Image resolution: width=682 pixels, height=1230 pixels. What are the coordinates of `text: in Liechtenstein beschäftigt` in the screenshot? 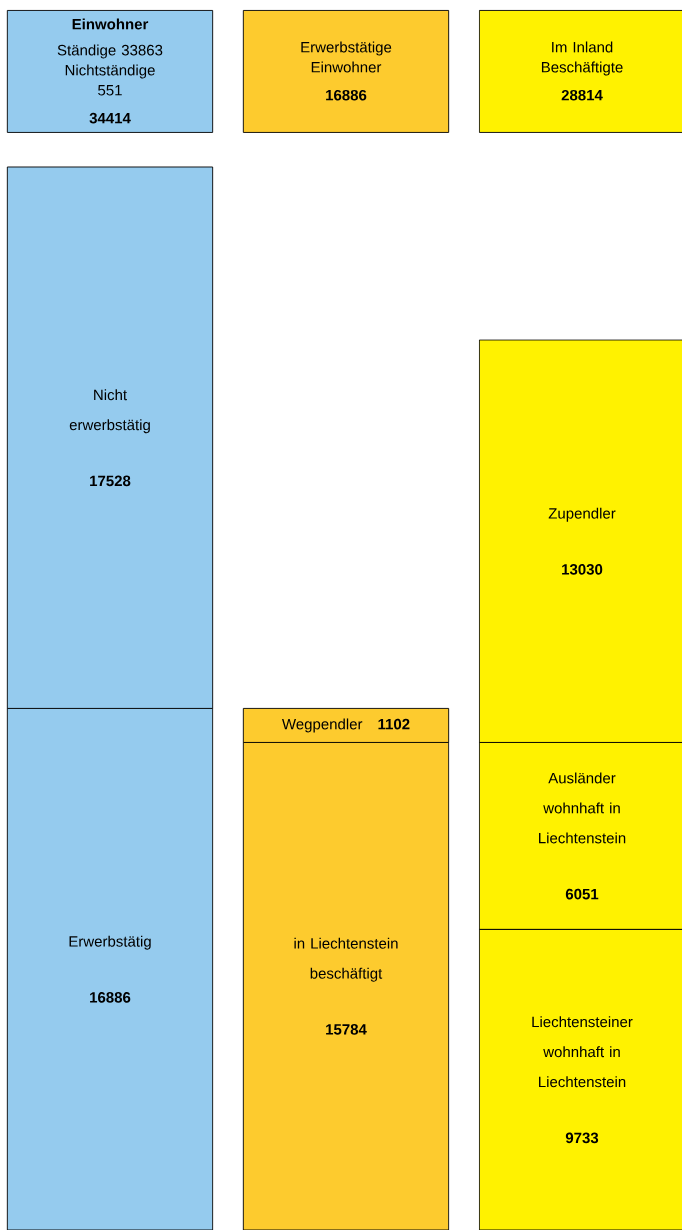 It's located at (346, 959).